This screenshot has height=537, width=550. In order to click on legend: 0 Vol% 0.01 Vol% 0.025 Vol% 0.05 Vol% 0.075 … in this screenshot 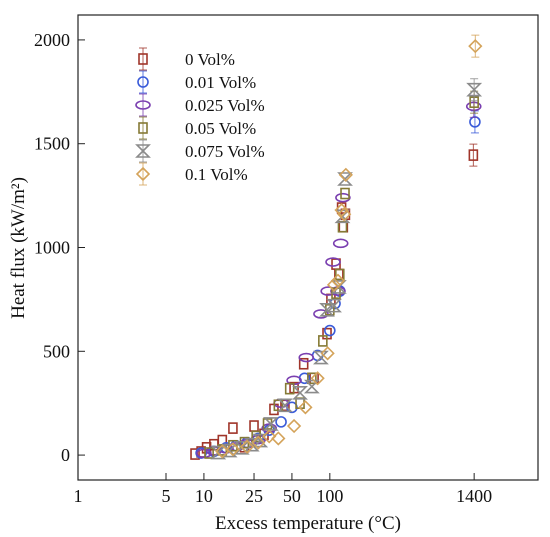, I will do `click(200, 116)`.